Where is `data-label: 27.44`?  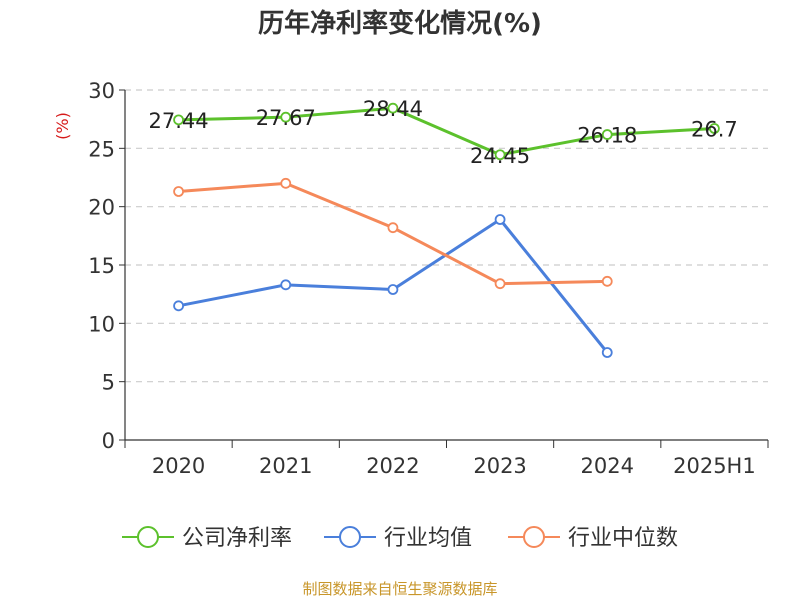 data-label: 27.44 is located at coordinates (179, 121).